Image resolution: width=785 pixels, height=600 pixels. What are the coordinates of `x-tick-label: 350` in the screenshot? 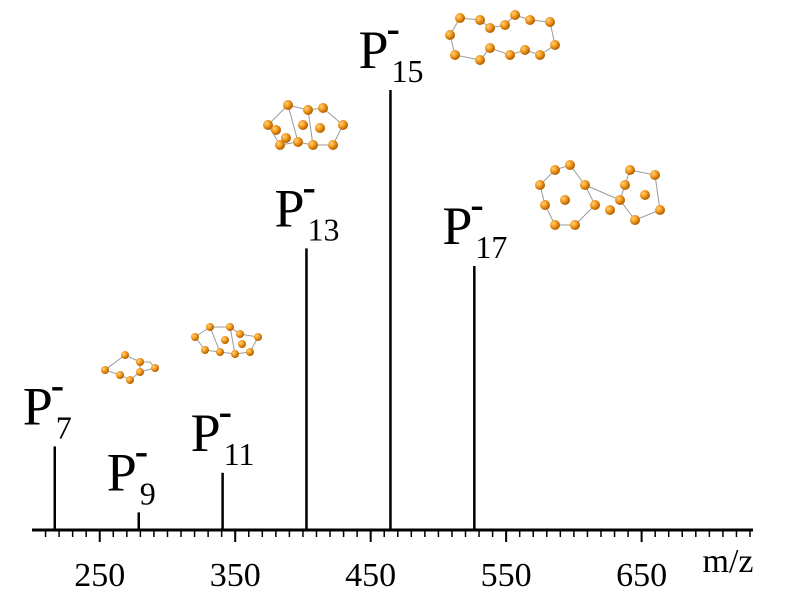 It's located at (235, 575).